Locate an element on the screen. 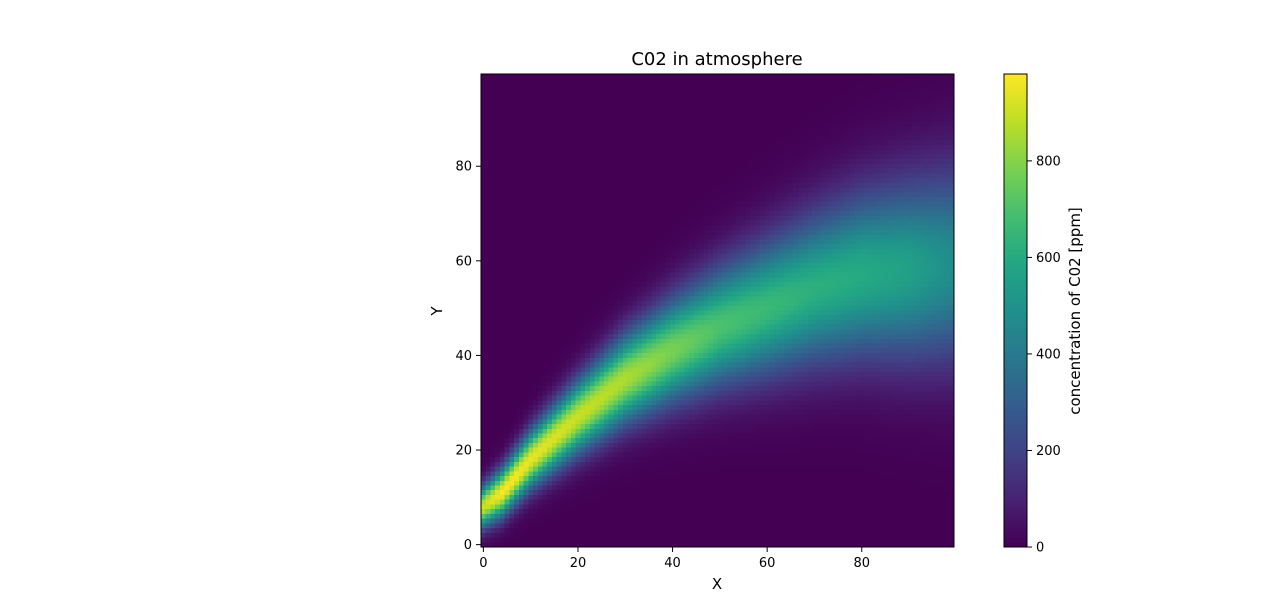  colorbar: 0 200 400 600 800 concentration of C02 [ppm] is located at coordinates (1043, 314).